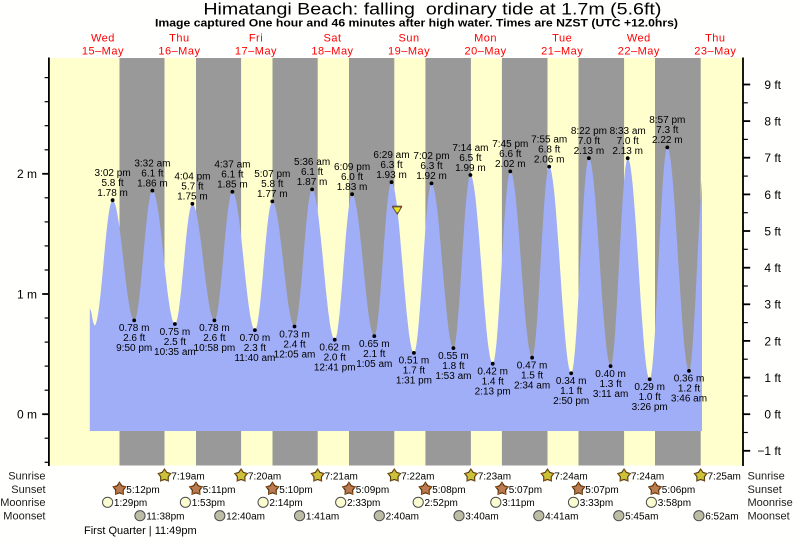  I want to click on svg-text: 7:22am, so click(417, 477).